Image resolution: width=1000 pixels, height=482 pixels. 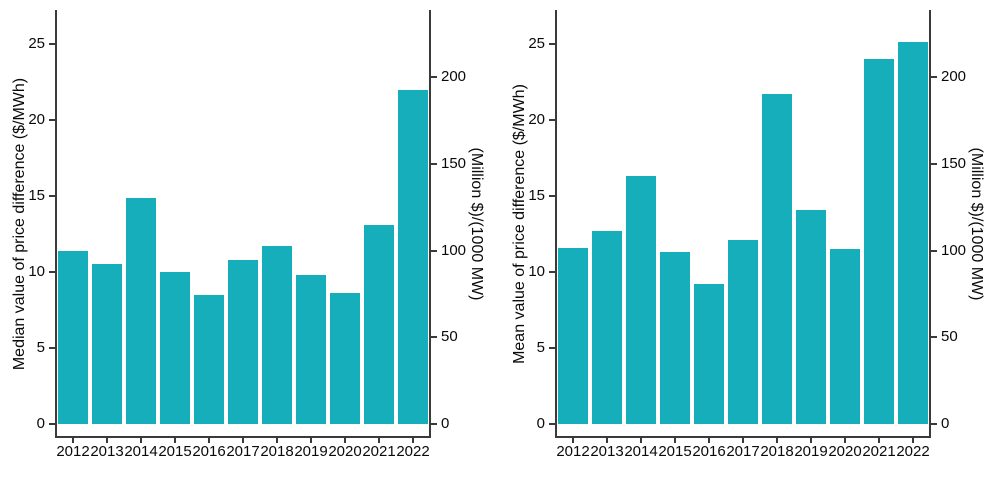 I want to click on right-axis-spine, so click(x=930, y=224).